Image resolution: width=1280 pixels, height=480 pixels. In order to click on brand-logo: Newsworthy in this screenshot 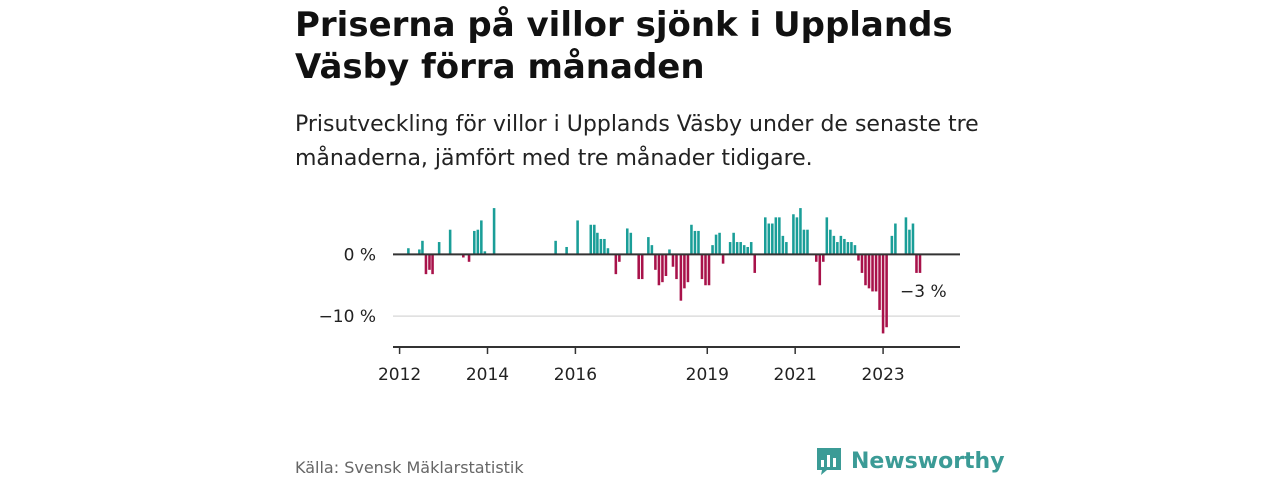, I will do `click(910, 461)`.